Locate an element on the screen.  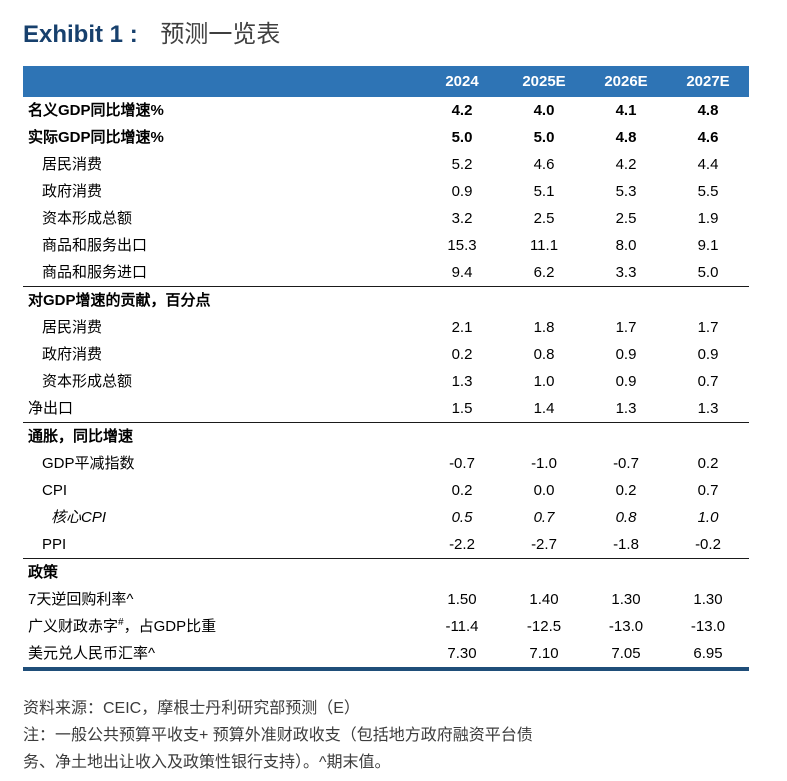
row-label: 对GDP增速的贡献，百分点 is located at coordinates (222, 300).